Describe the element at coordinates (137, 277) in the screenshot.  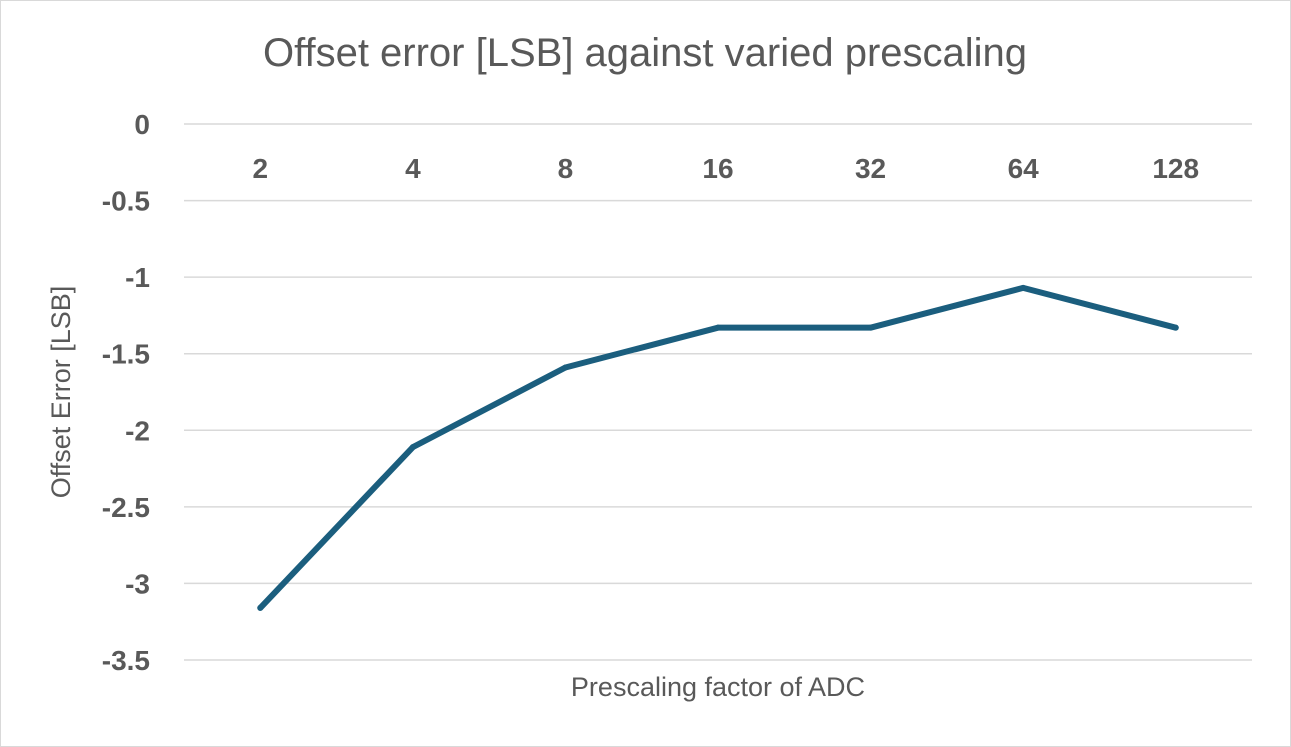
I see `y-tick-label: -1` at that location.